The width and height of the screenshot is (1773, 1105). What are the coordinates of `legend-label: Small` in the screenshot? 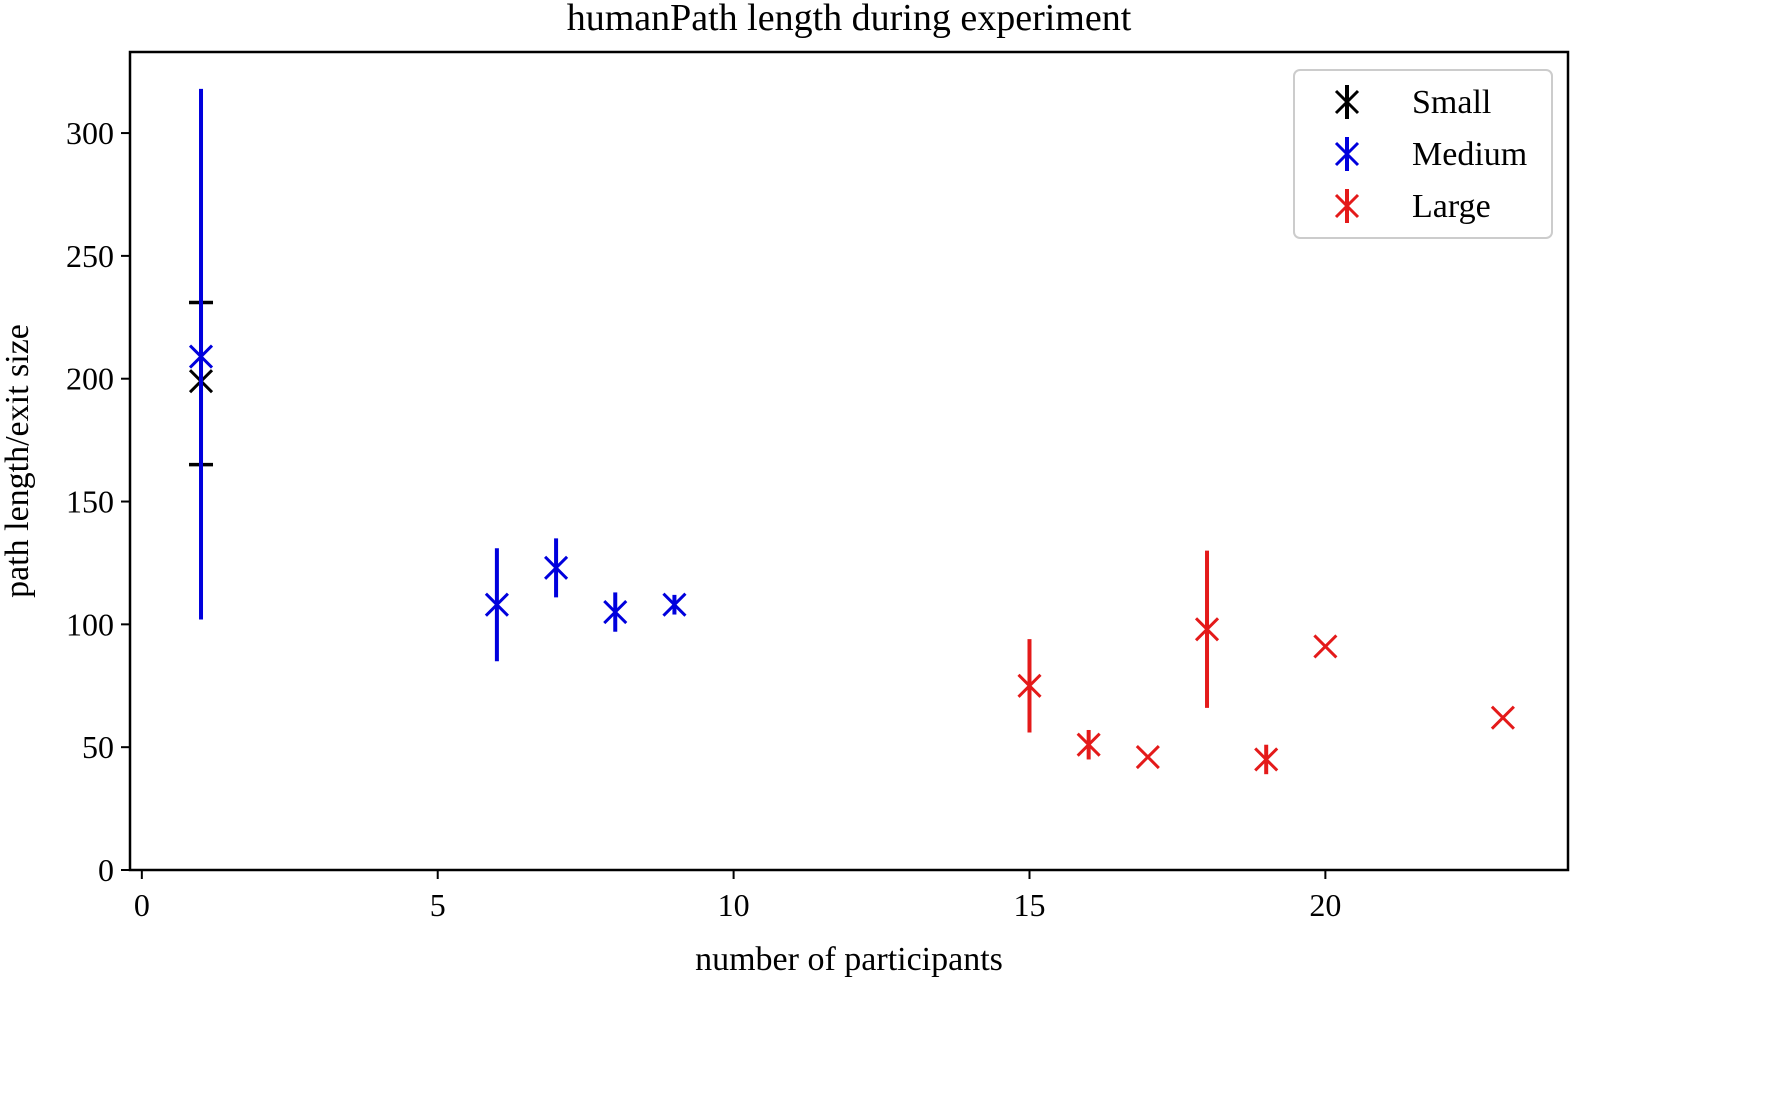 It's located at (1451, 102).